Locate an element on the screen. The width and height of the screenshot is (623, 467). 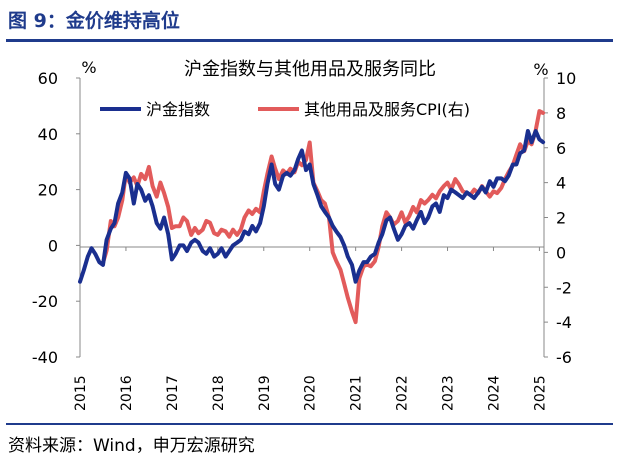
legend: 沪金指数 其他用品及服务CPI(右) is located at coordinates (285, 109).